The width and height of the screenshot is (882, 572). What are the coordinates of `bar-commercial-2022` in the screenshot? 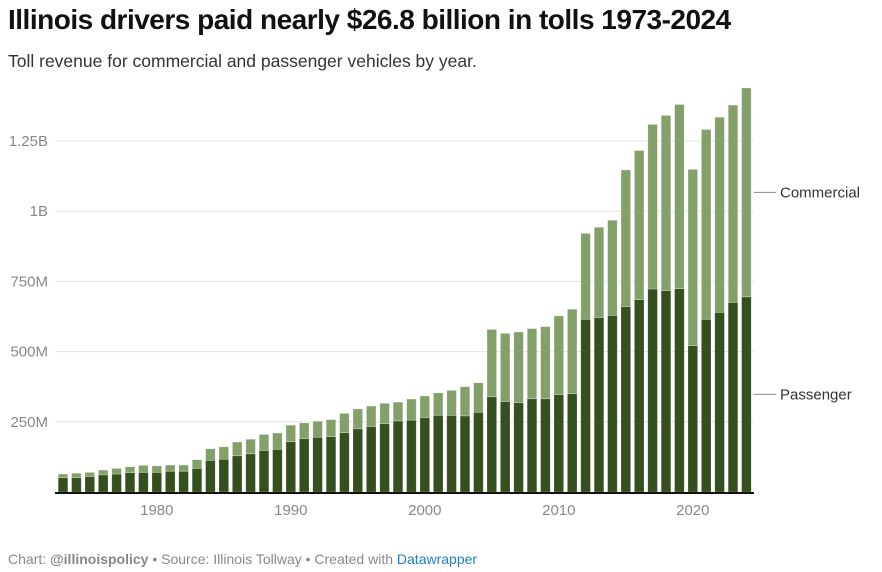 It's located at (719, 214).